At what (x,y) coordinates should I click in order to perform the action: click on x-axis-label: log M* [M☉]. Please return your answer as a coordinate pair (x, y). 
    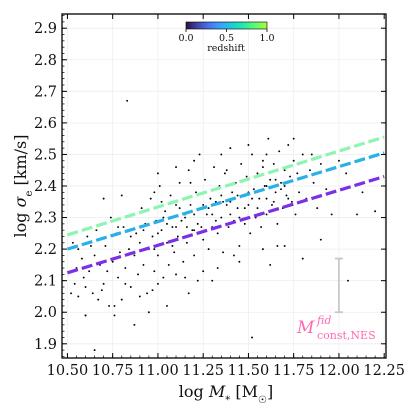
    Looking at the image, I should click on (226, 394).